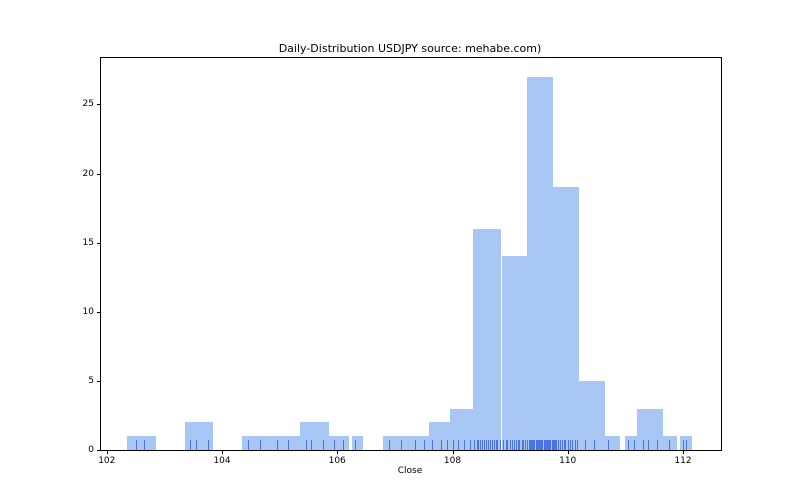 The width and height of the screenshot is (800, 500). I want to click on x-tick-label: 106, so click(337, 461).